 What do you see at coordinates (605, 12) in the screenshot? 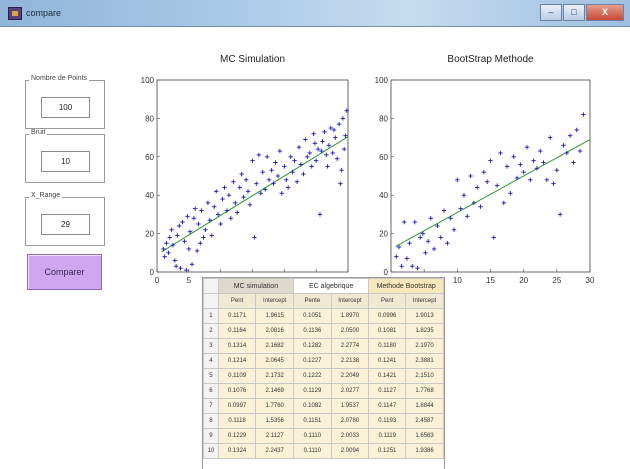
I see `close-button: X` at bounding box center [605, 12].